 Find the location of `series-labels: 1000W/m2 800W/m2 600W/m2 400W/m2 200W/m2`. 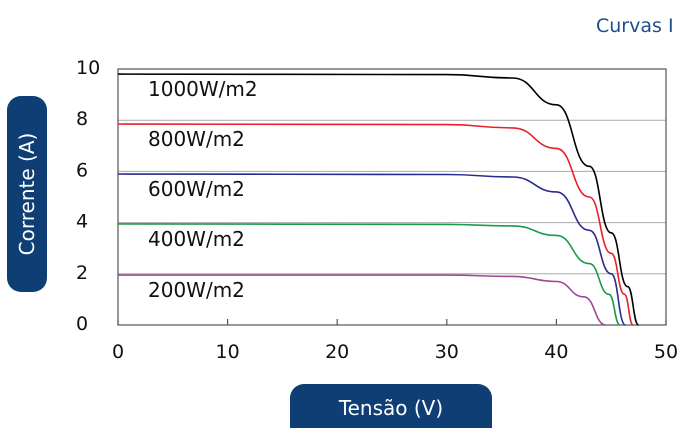

series-labels: 1000W/m2 800W/m2 600W/m2 400W/m2 200W/m2 is located at coordinates (203, 189).